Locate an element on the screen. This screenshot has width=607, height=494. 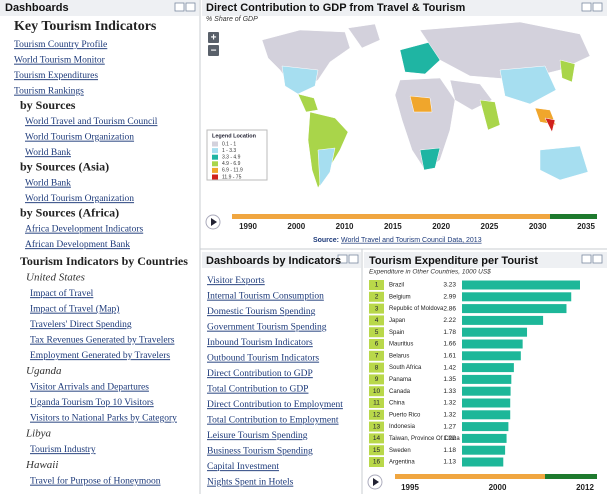
zoom-controls is located at coordinates (213, 44).